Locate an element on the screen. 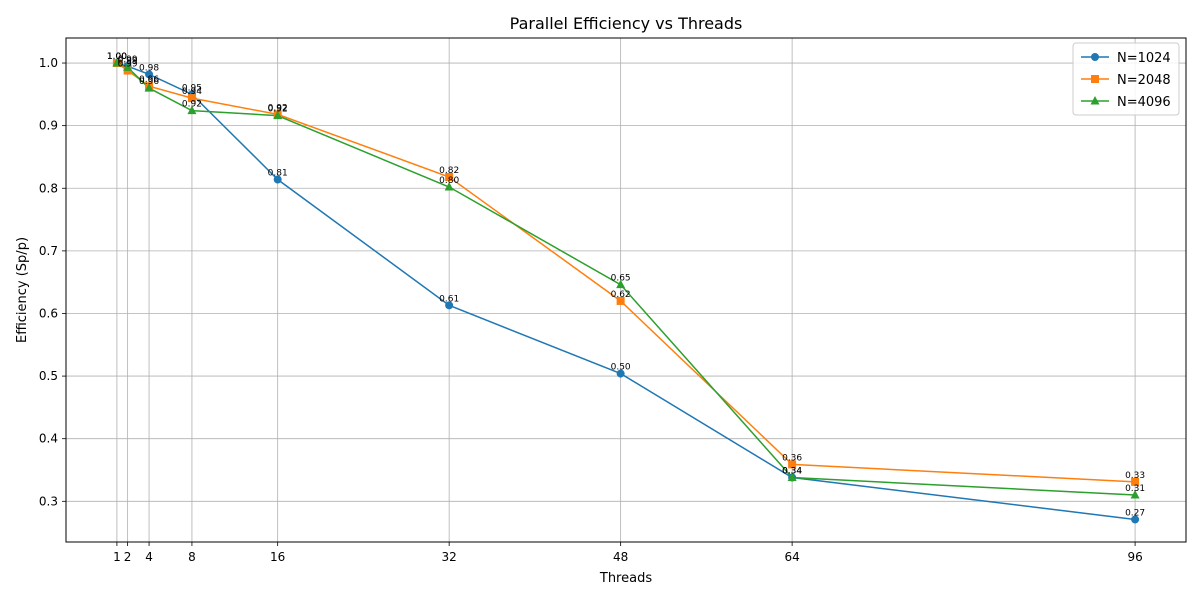 The width and height of the screenshot is (1200, 600). data-label-n-1024: 0.27 is located at coordinates (1135, 513).